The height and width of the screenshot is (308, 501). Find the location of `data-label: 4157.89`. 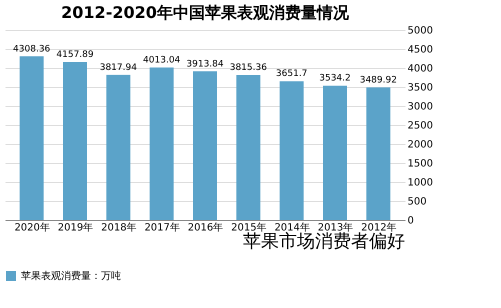

data-label: 4157.89 is located at coordinates (75, 55).